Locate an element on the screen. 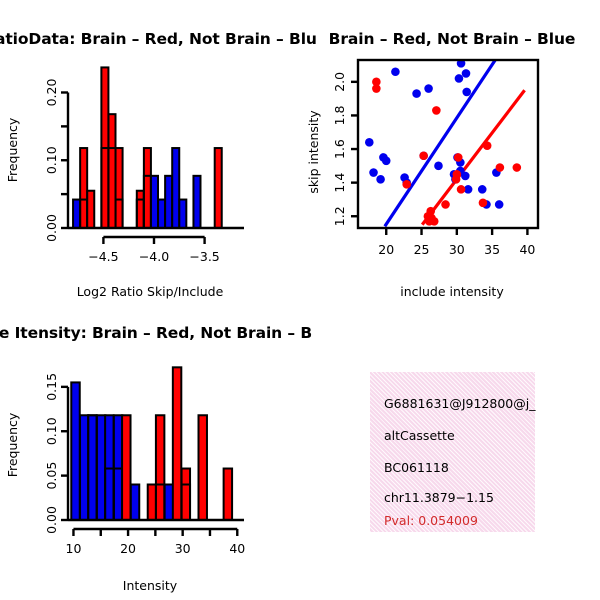  info-line-pvalue: Pval: 0.054009 is located at coordinates (431, 520).